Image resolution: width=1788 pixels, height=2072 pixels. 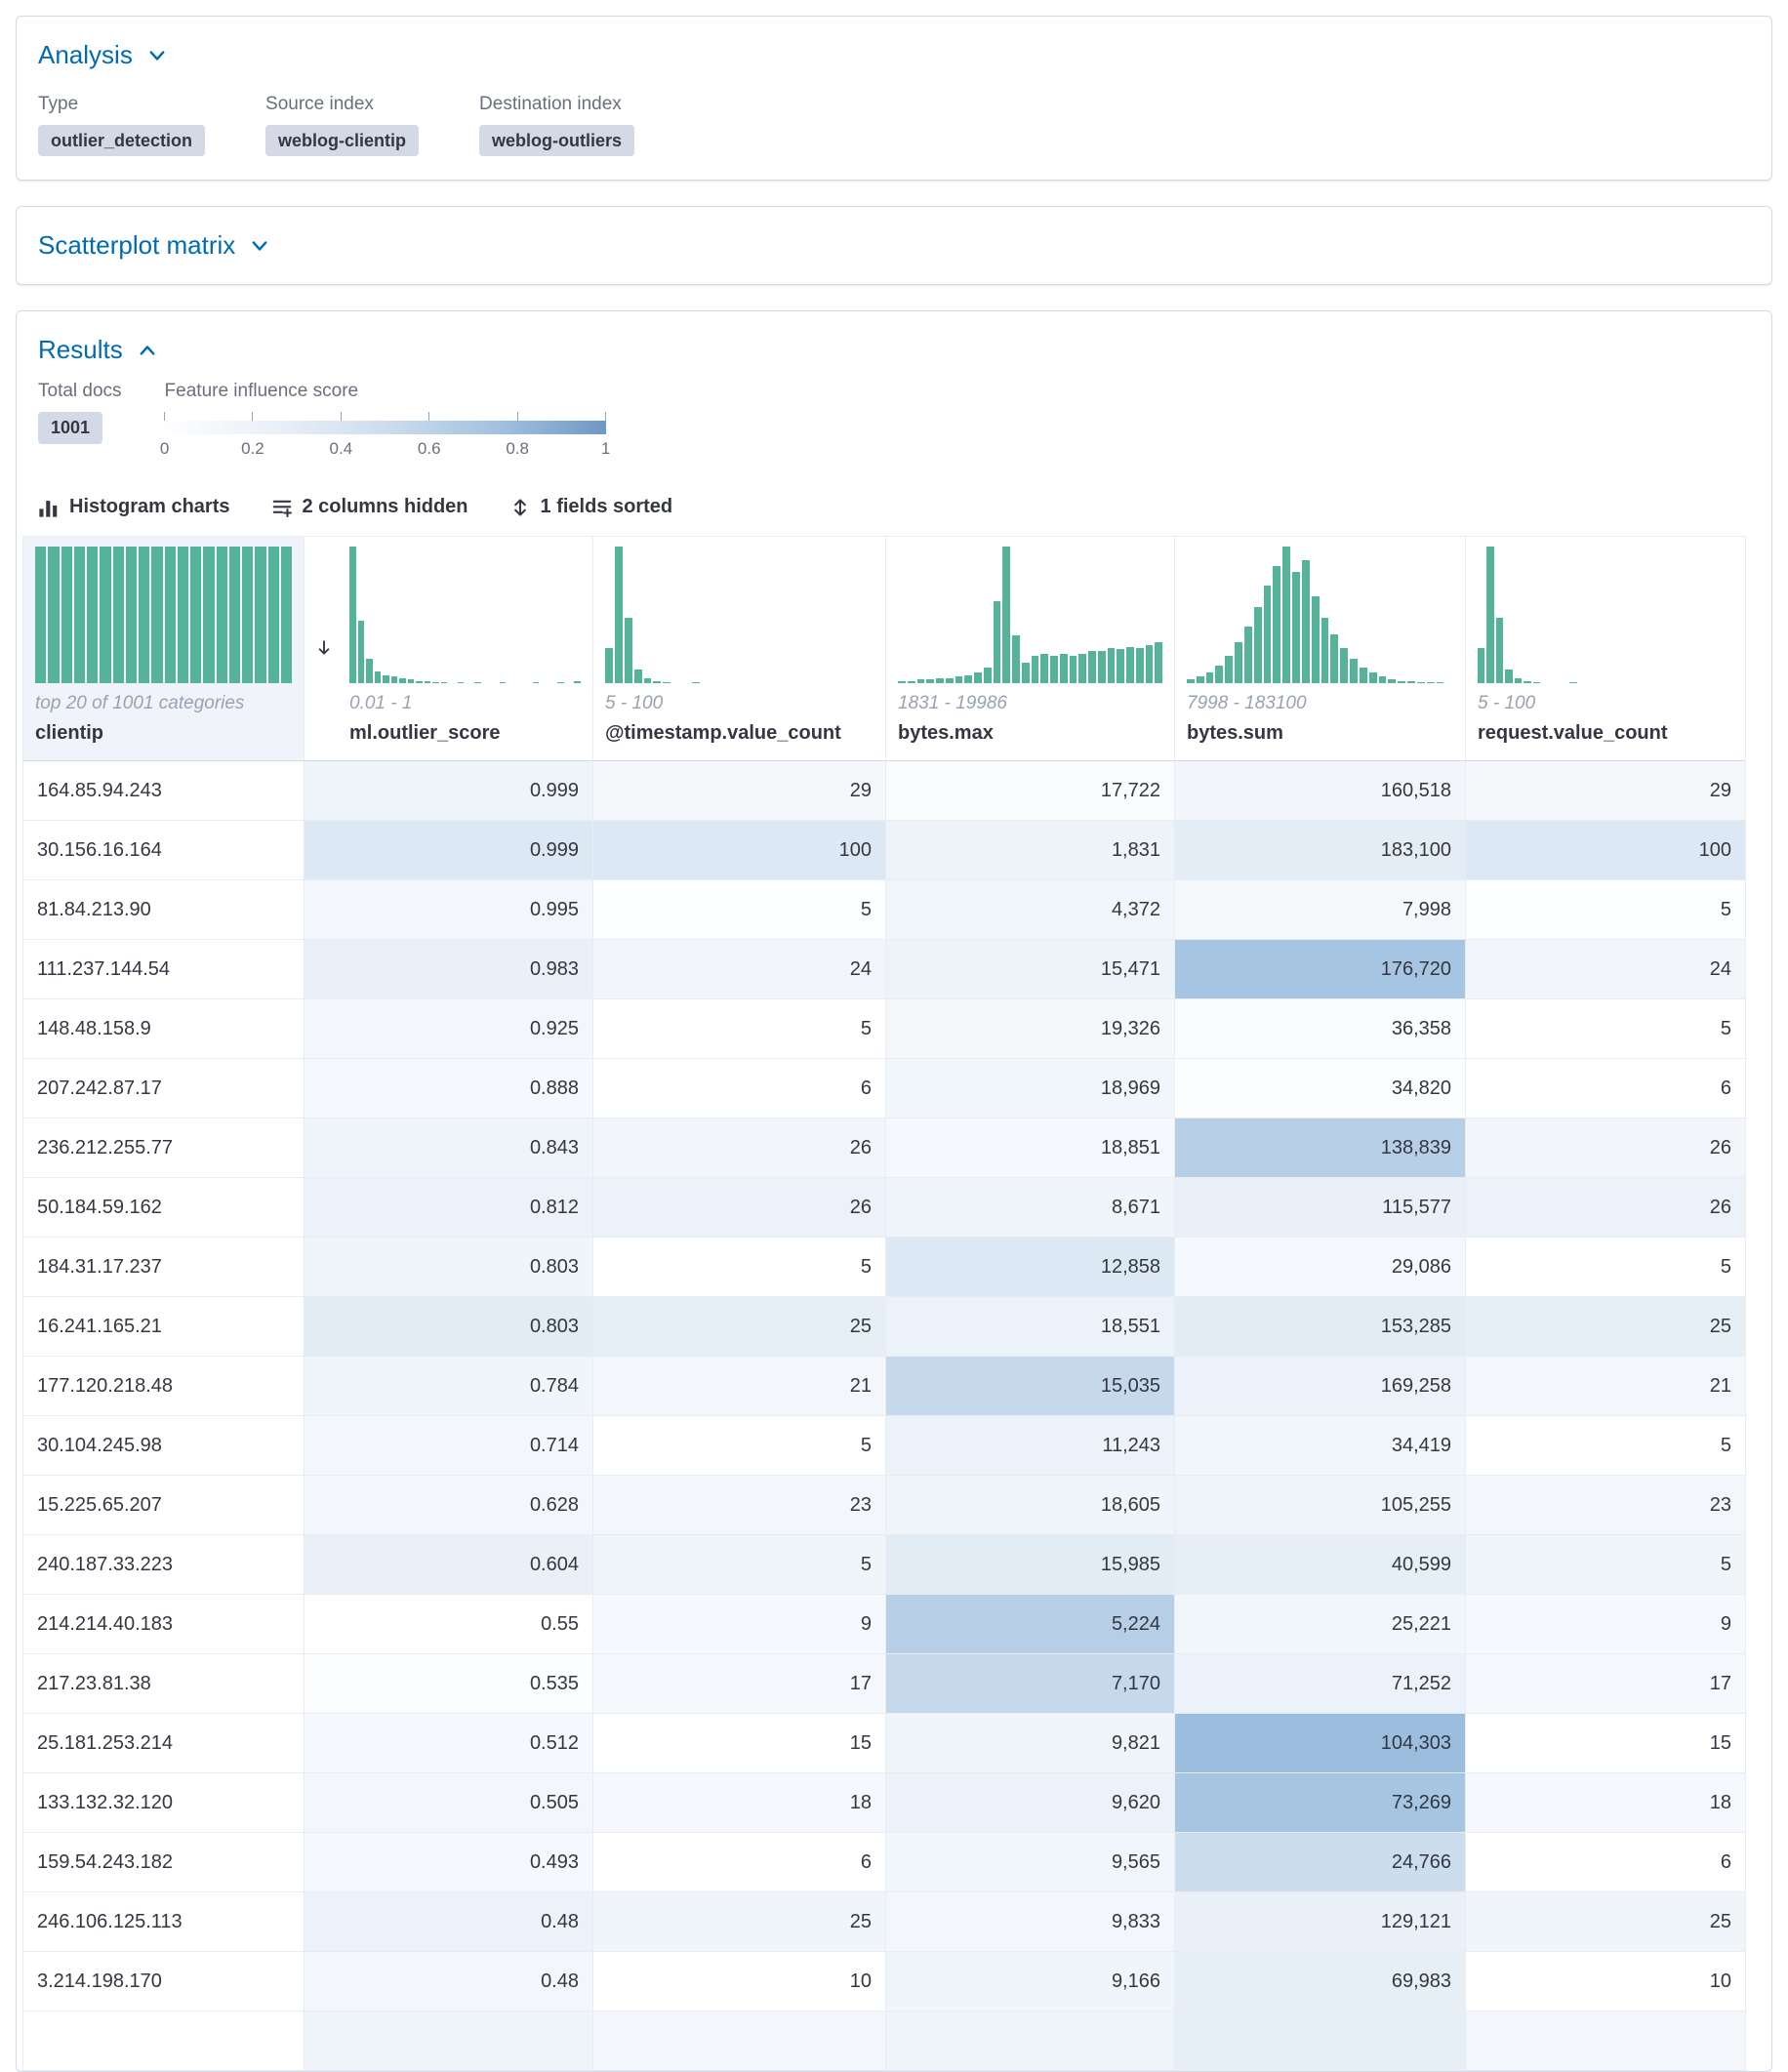 I want to click on grid-cell: 25.181.253.214, so click(x=163, y=1744).